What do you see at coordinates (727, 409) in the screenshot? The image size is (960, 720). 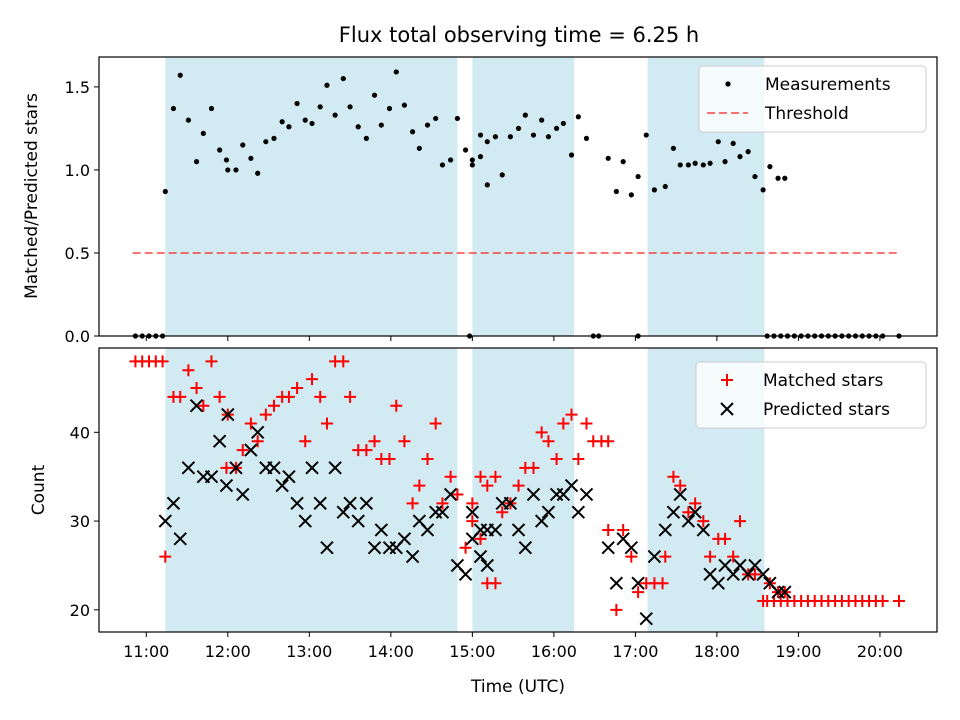 I see `predicted-legend-marker` at bounding box center [727, 409].